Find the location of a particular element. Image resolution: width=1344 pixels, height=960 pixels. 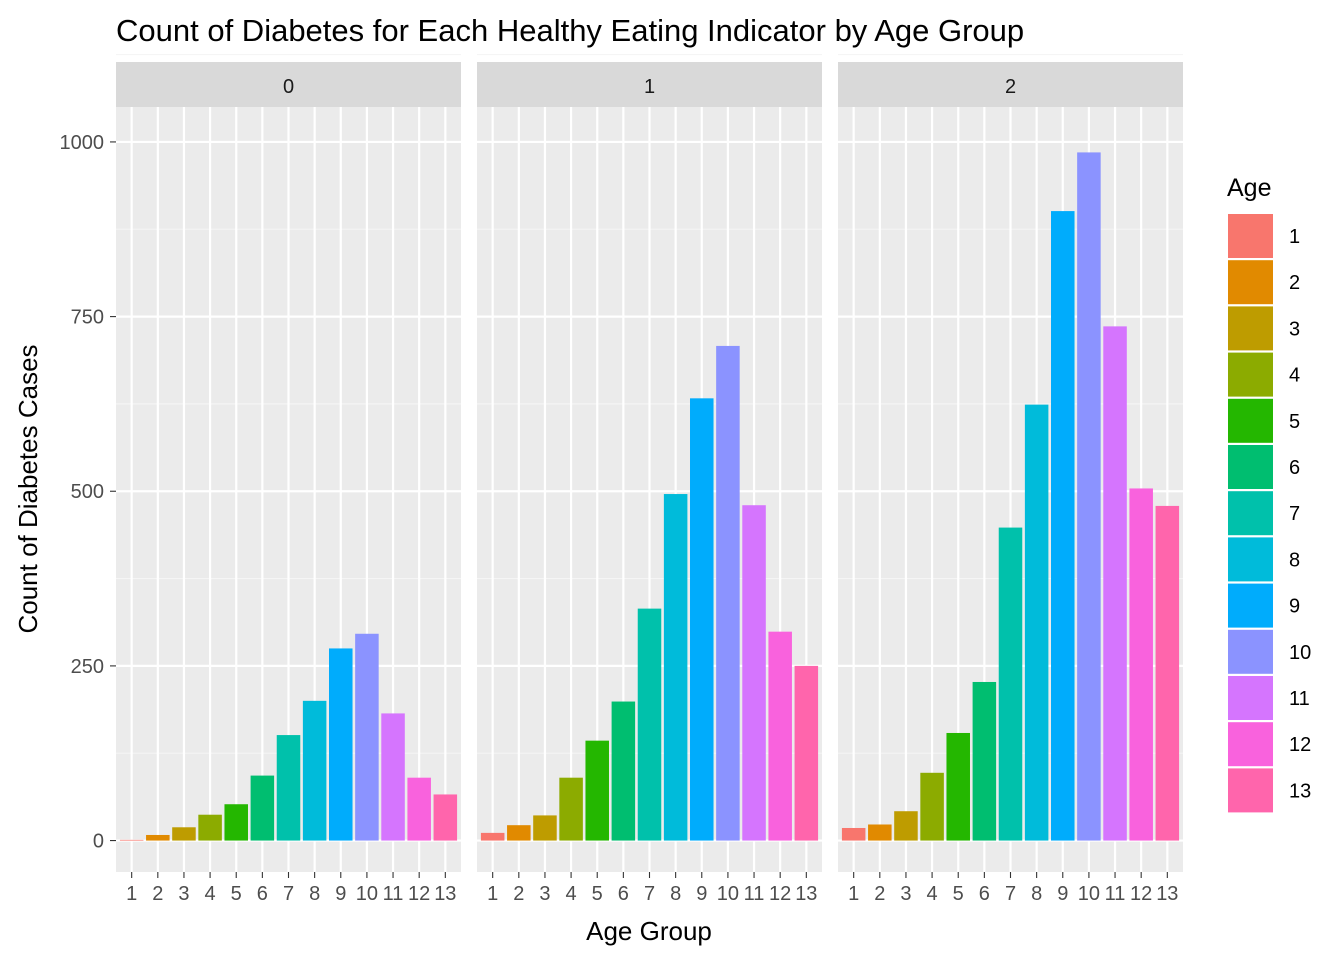

y-tick-label: 250 is located at coordinates (87, 667).